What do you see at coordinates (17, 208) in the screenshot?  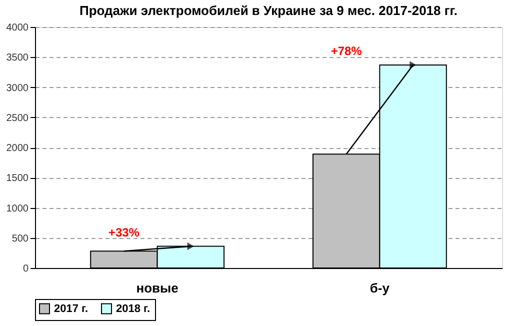 I see `y-tick-label: 1000` at bounding box center [17, 208].